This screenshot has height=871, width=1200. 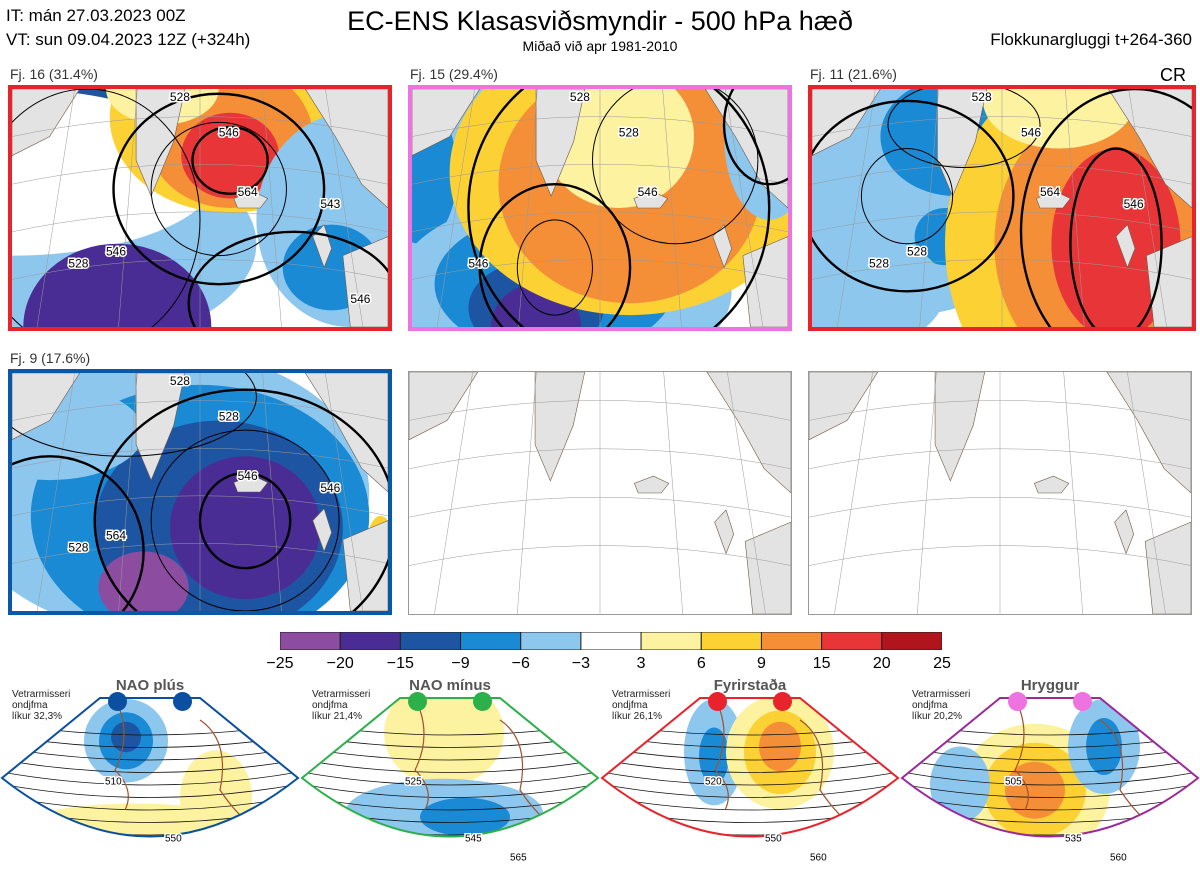 I want to click on regime-note-line: líkur 20,2%, so click(x=937, y=716).